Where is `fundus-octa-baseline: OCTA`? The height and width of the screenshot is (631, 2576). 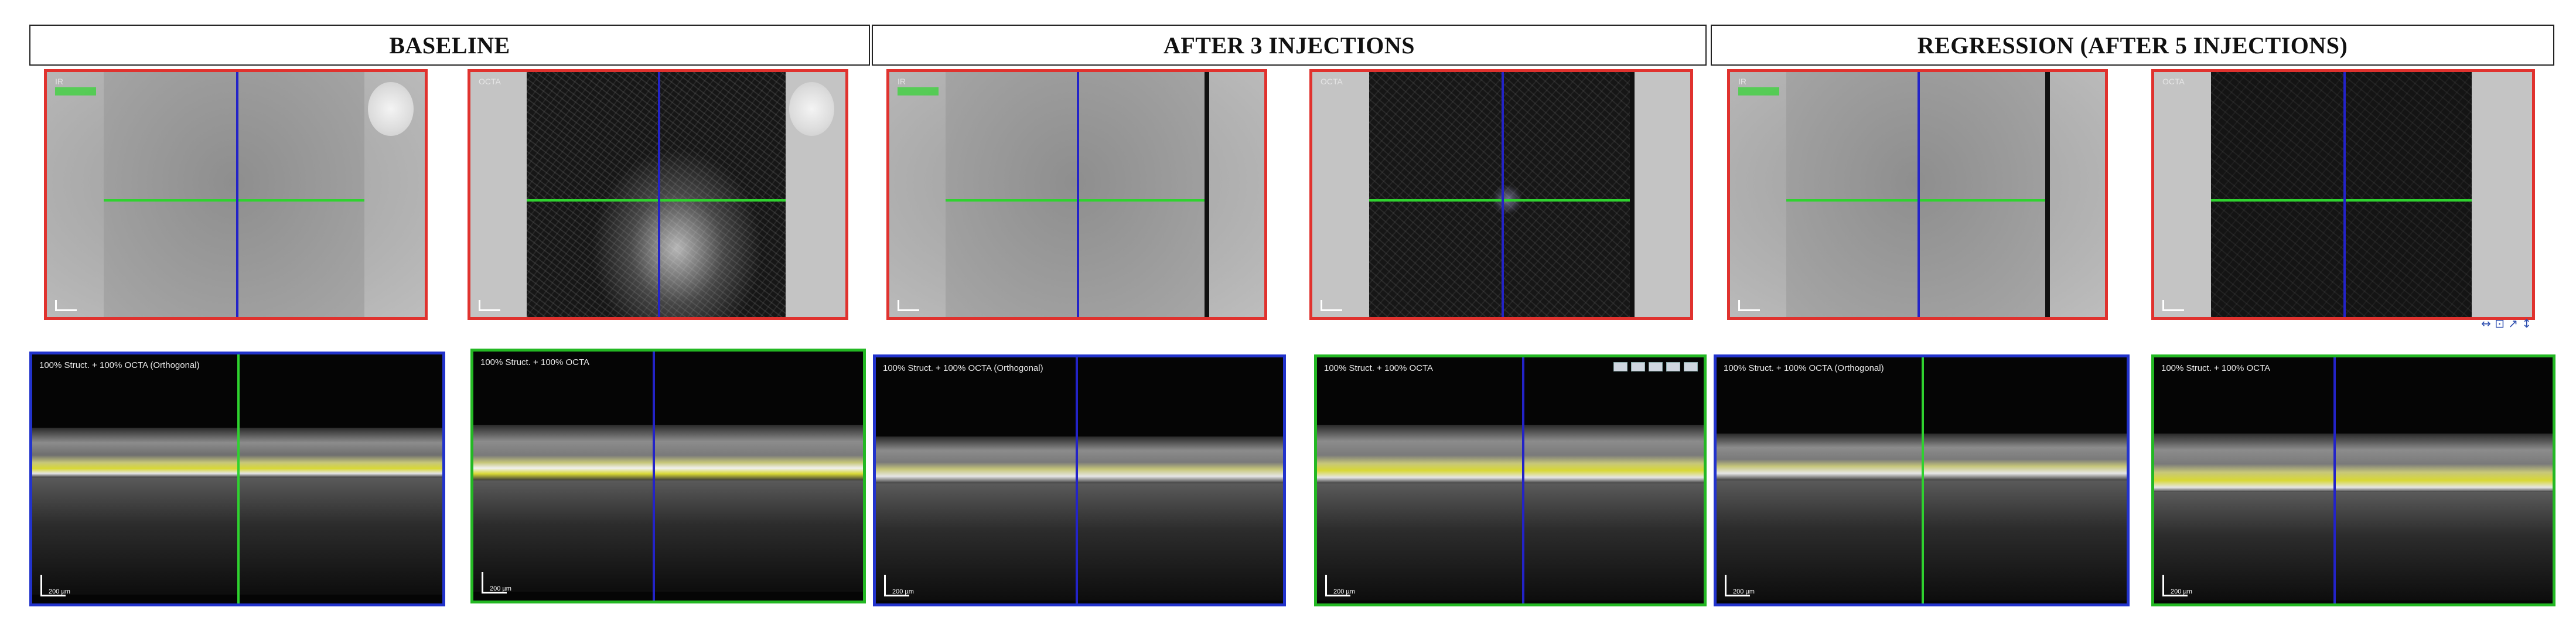 fundus-octa-baseline: OCTA is located at coordinates (658, 194).